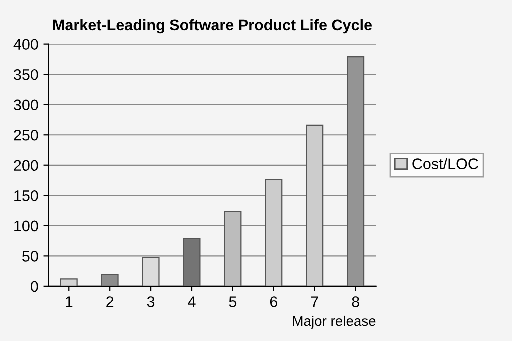  What do you see at coordinates (26, 74) in the screenshot?
I see `y-tick-label: 350` at bounding box center [26, 74].